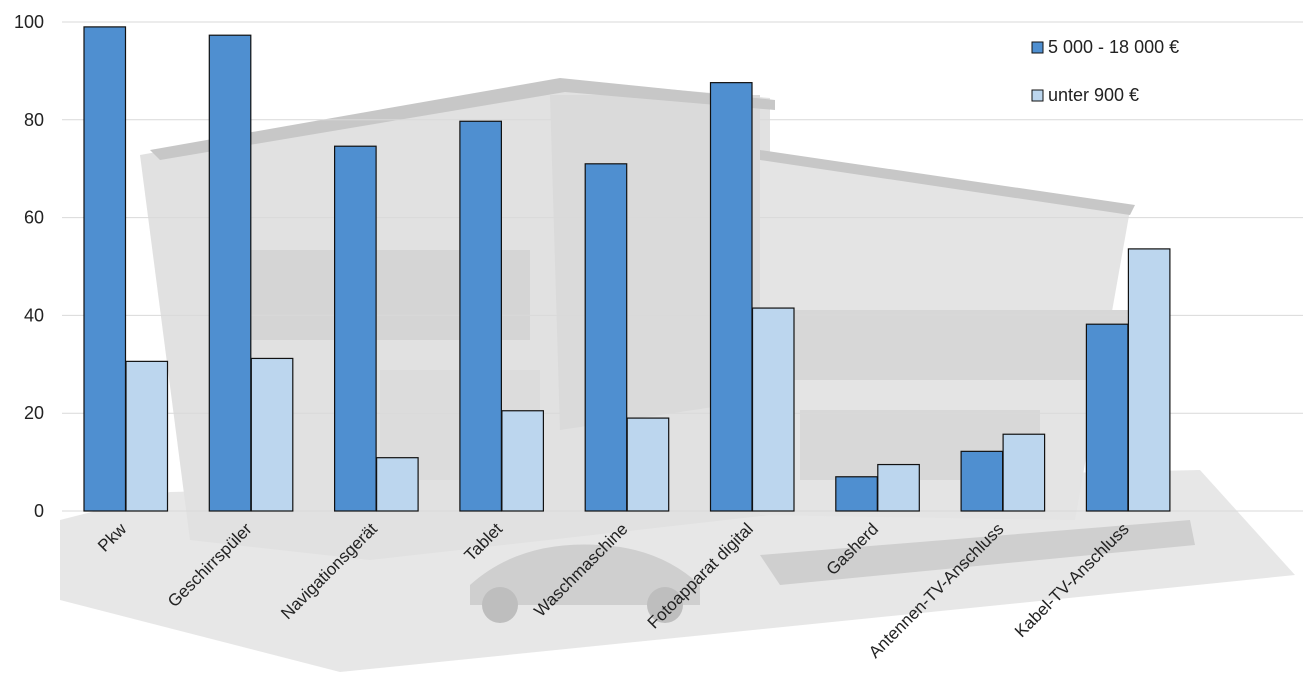  I want to click on y-tick-label: 100, so click(29, 22).